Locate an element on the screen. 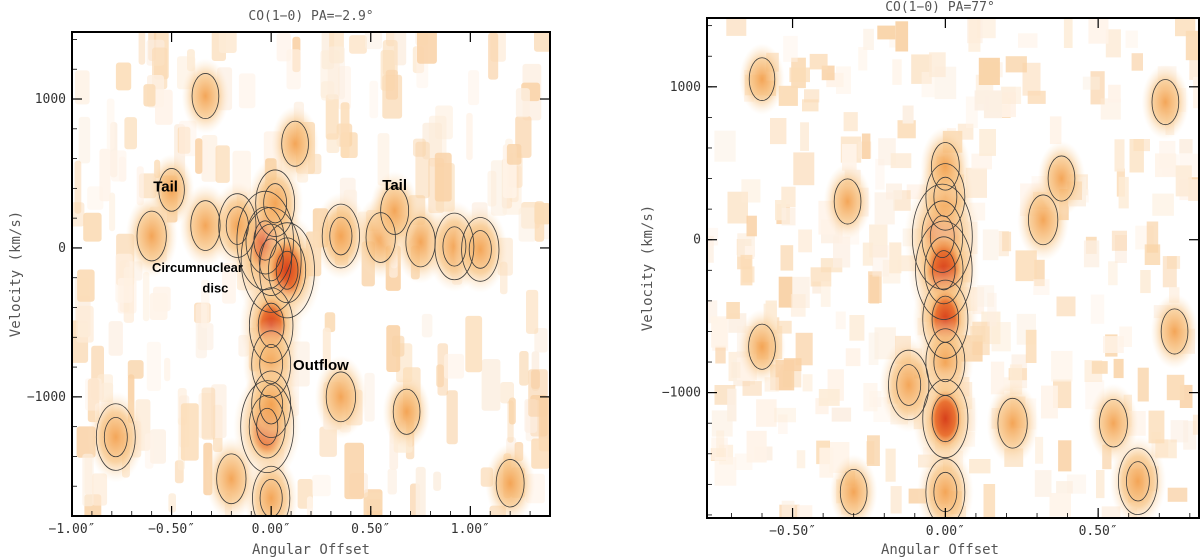  panel-right-title: CO(1−0) PA=77° is located at coordinates (940, 7).